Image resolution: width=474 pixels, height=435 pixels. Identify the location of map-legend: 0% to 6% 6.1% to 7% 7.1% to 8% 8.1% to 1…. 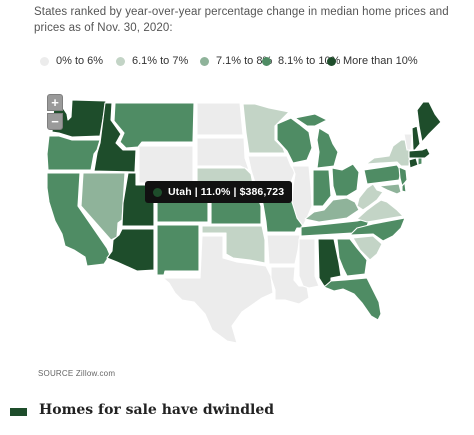
(250, 61).